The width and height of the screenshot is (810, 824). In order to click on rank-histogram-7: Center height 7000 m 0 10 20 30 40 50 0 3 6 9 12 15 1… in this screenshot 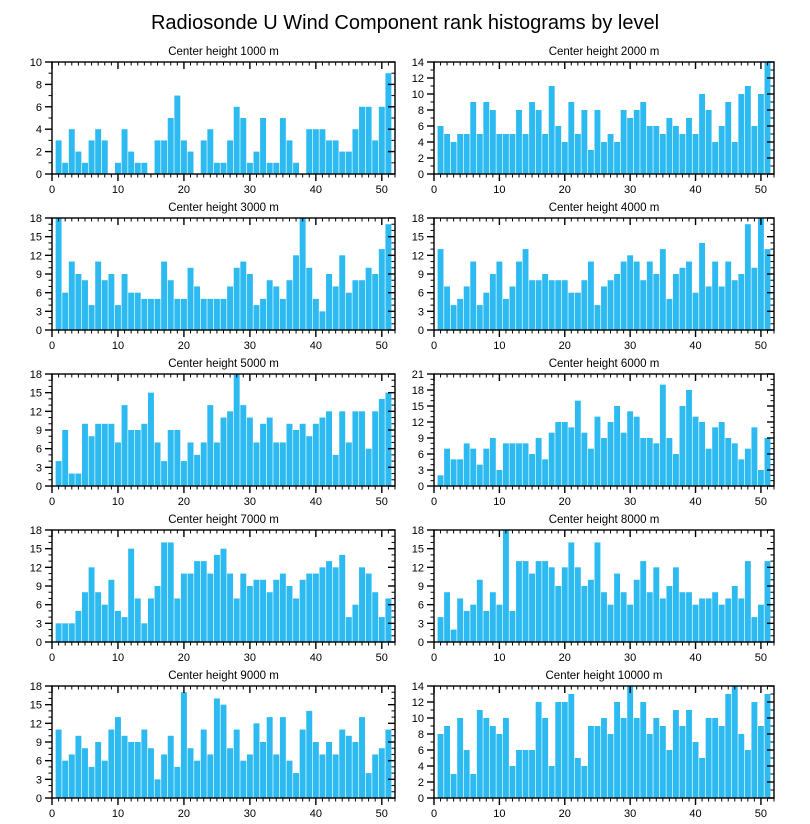, I will do `click(213, 589)`.